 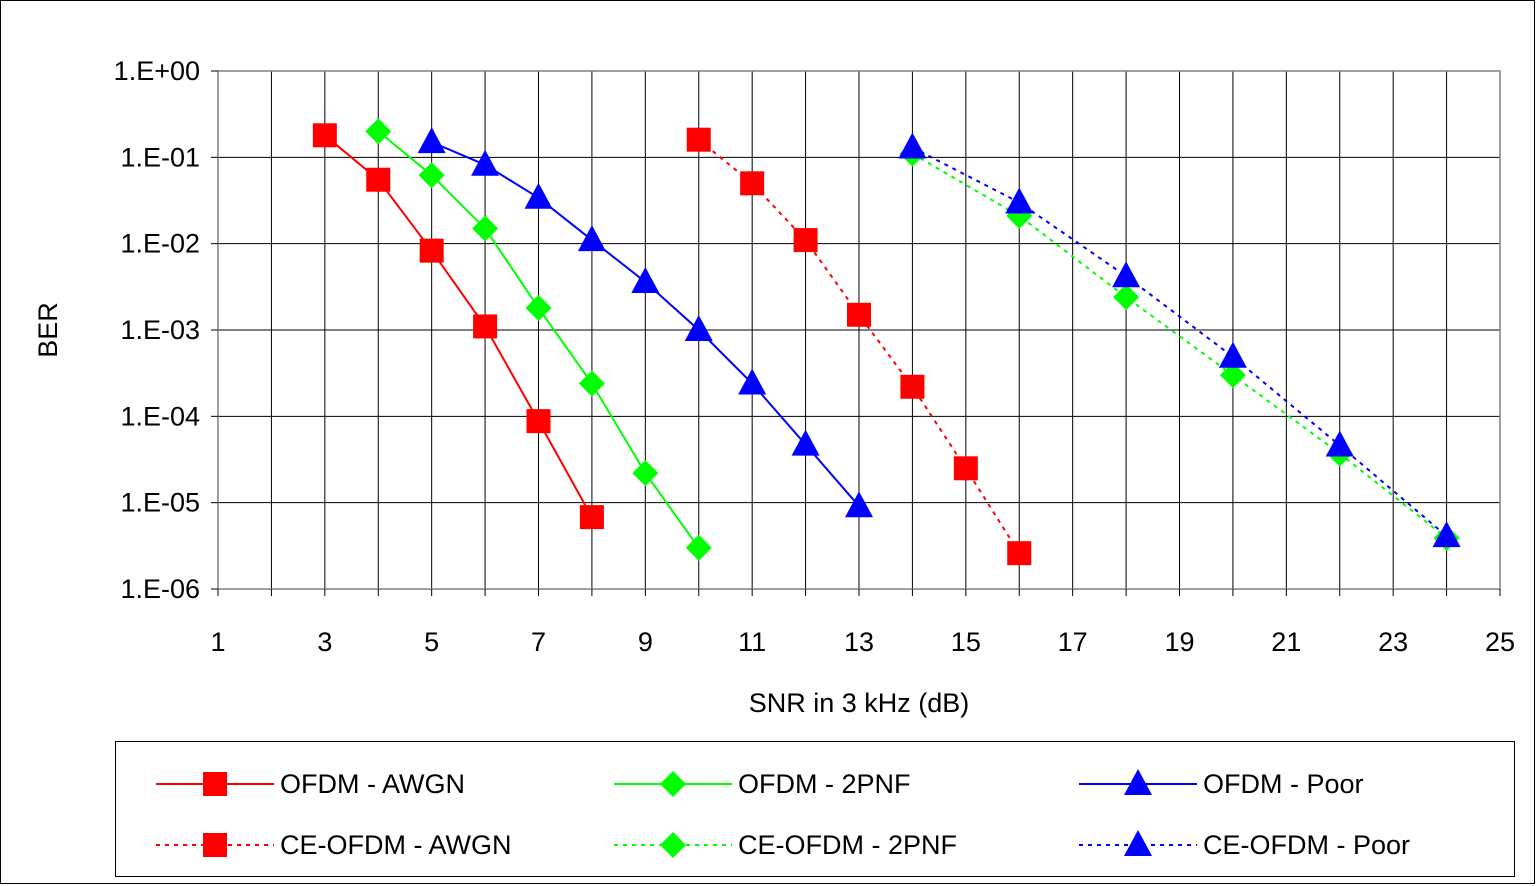 I want to click on x-axis-title: SNR in 3 kHz (dB), so click(x=859, y=703).